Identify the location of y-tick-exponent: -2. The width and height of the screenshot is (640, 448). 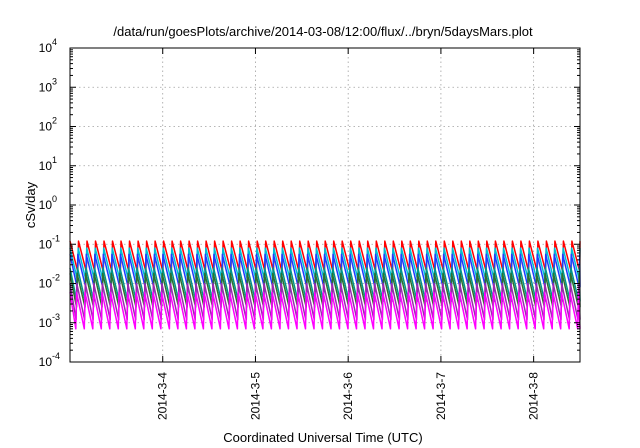
(56, 278).